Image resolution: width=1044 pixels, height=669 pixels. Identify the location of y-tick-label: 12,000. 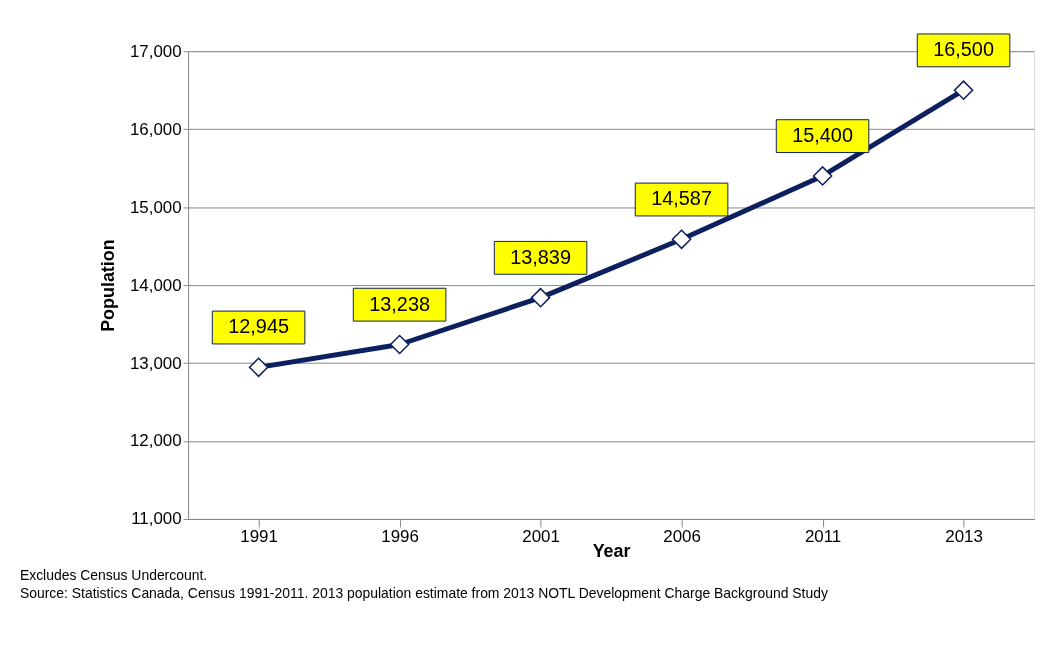
(155, 441).